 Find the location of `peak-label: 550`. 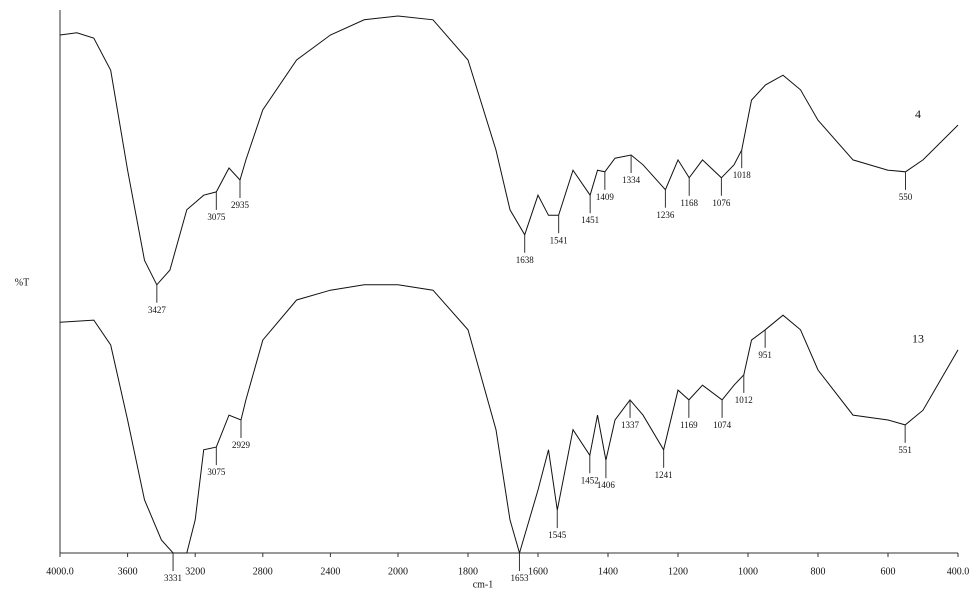

peak-label: 550 is located at coordinates (906, 197).